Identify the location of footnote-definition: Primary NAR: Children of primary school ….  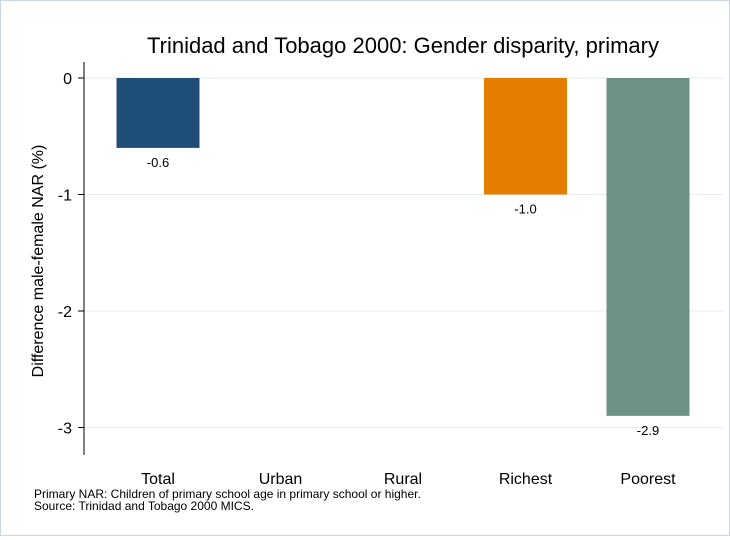
(227, 494).